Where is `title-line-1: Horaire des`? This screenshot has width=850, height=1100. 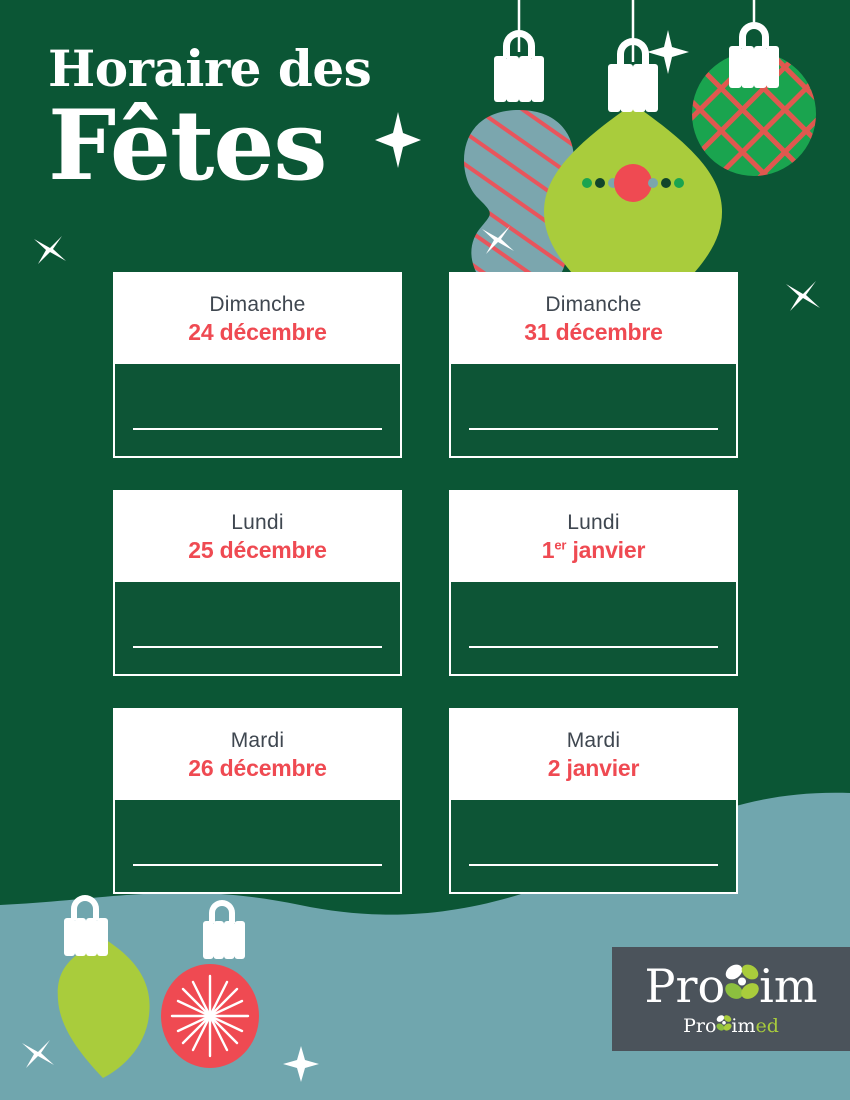
title-line-1: Horaire des is located at coordinates (210, 68).